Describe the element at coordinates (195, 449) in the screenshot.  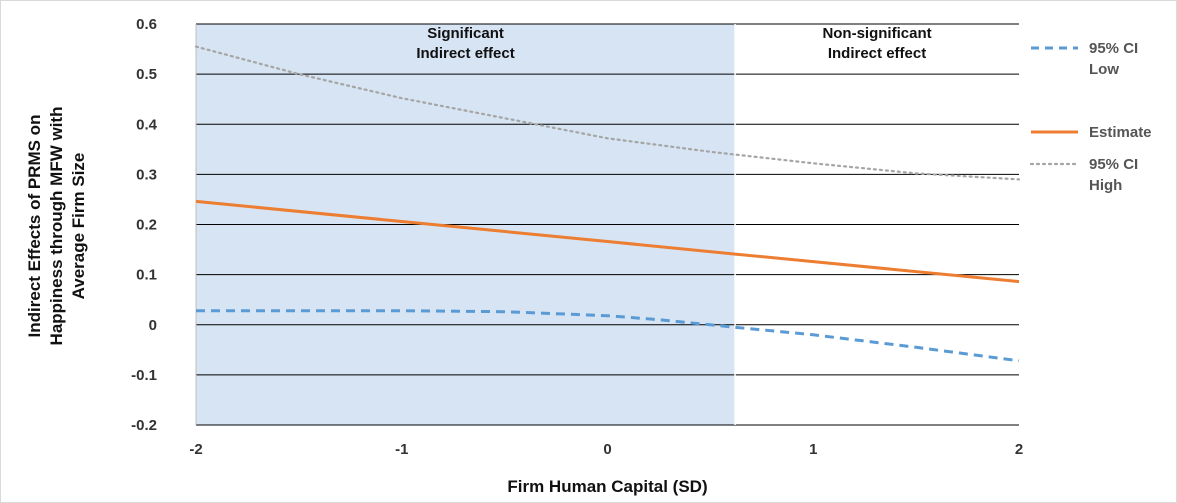
I see `x-tick-label: -2` at that location.